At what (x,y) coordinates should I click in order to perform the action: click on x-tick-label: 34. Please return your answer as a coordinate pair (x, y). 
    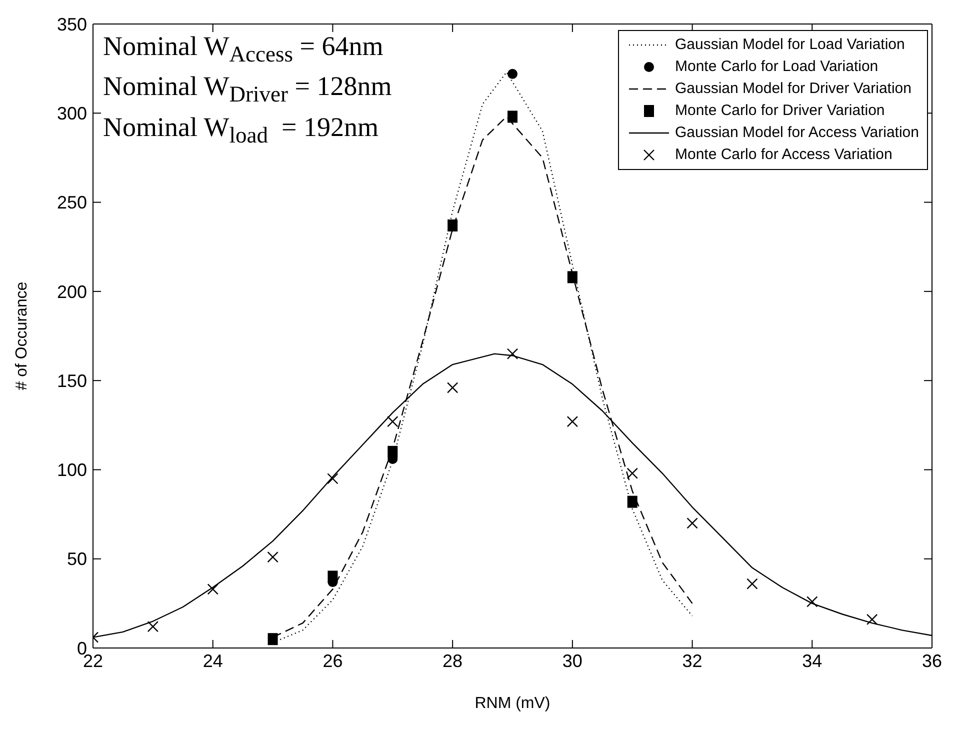
    Looking at the image, I should click on (812, 660).